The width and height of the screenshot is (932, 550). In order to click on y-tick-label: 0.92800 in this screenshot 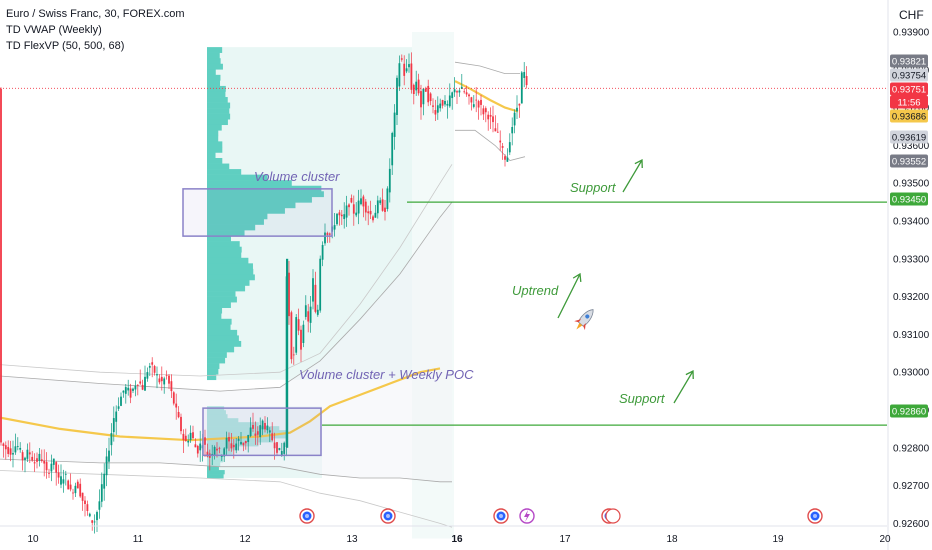, I will do `click(911, 448)`.